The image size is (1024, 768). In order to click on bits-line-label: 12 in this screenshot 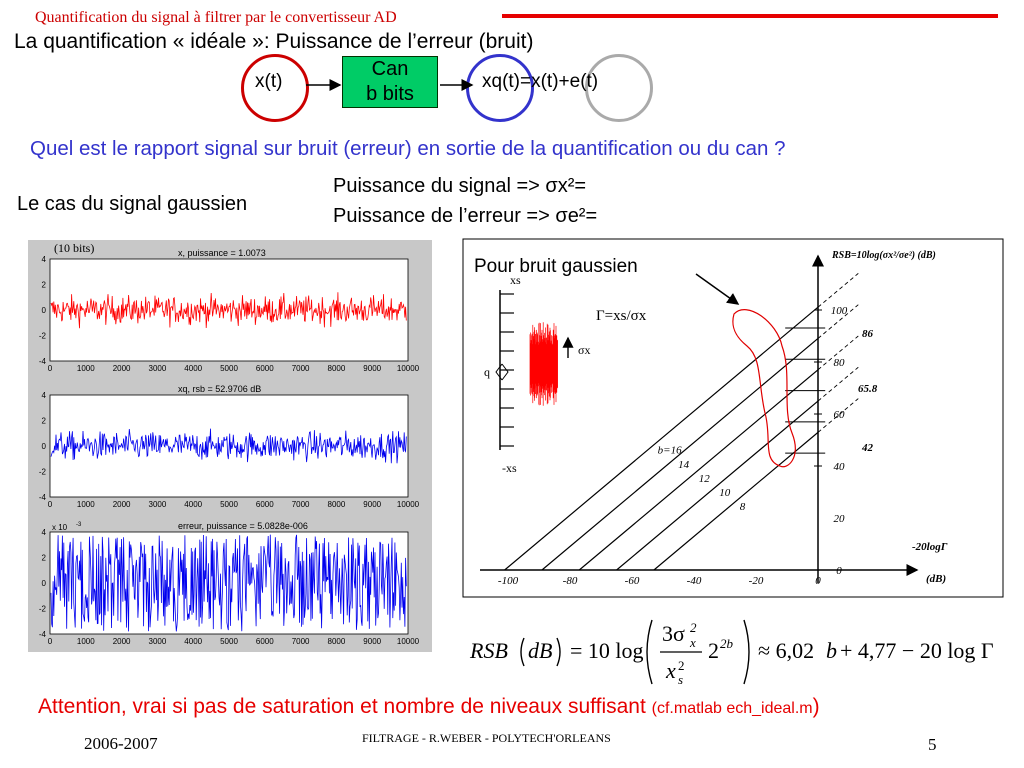, I will do `click(705, 479)`.